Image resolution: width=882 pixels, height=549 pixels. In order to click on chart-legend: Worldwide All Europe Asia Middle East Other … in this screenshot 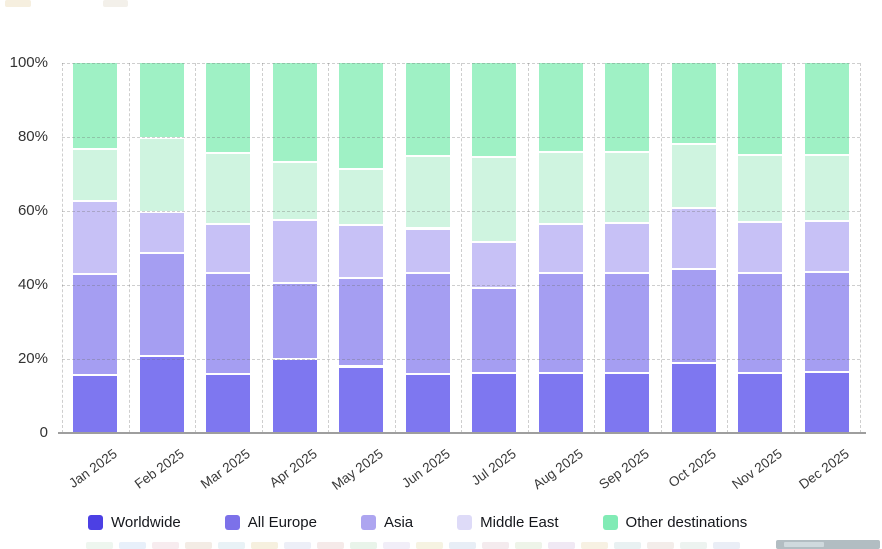, I will do `click(417, 522)`.